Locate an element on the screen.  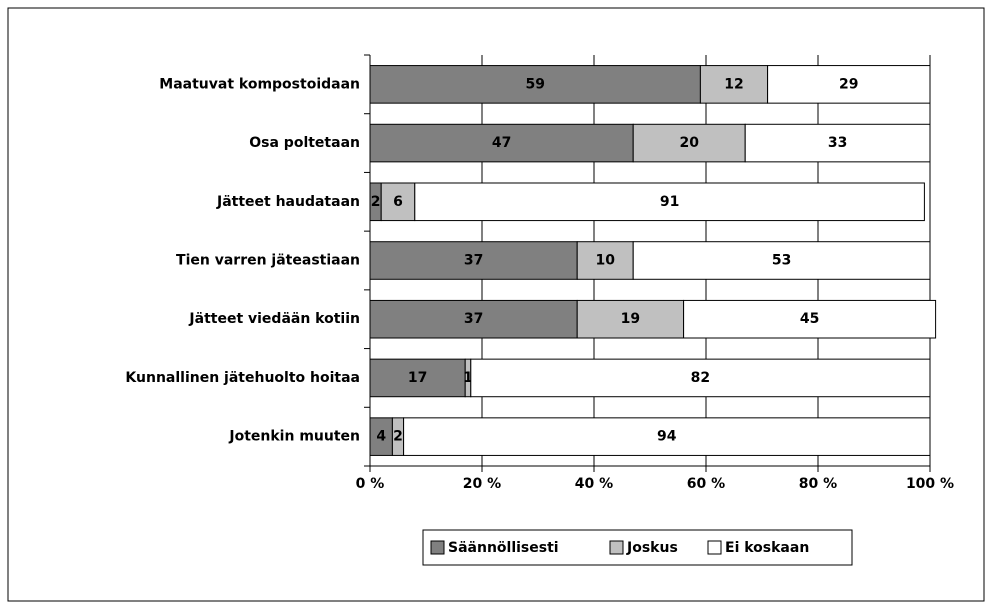
x-tick-label: 20 % is located at coordinates (482, 484).